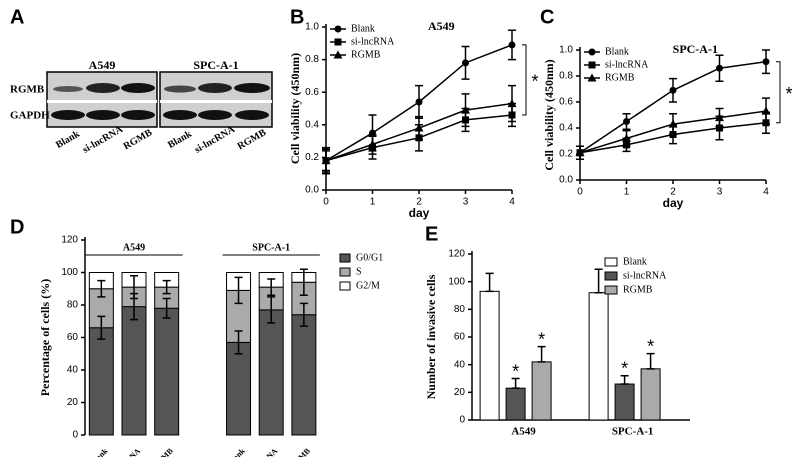 The image size is (799, 457). I want to click on x-tick-label: RGMB, so click(300, 451).